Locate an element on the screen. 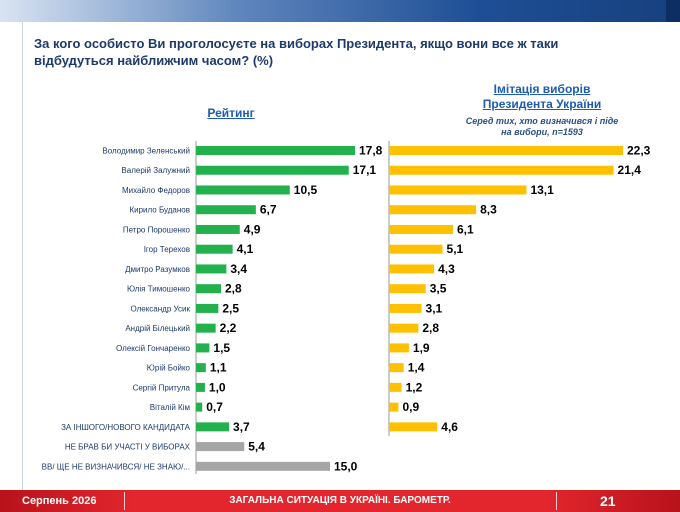  rating-category-label: Михайло Федоров is located at coordinates (156, 190).